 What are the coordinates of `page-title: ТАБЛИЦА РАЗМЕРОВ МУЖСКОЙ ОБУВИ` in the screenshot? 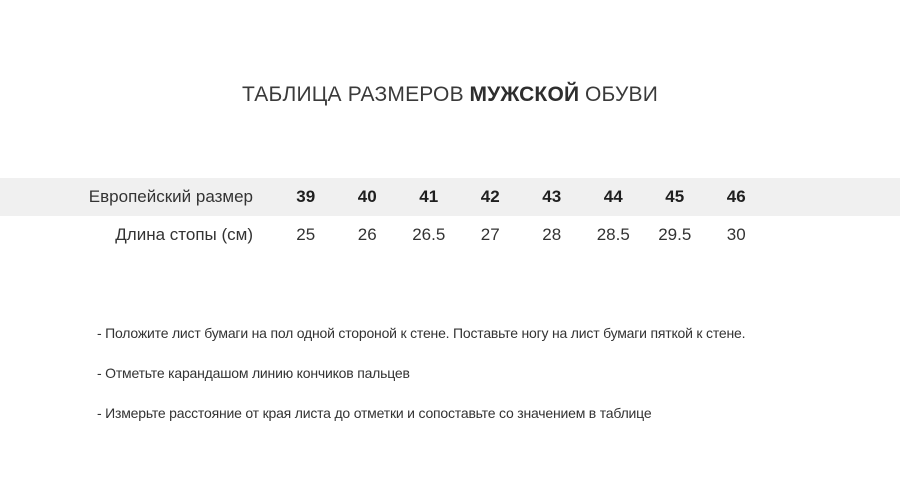 It's located at (450, 95).